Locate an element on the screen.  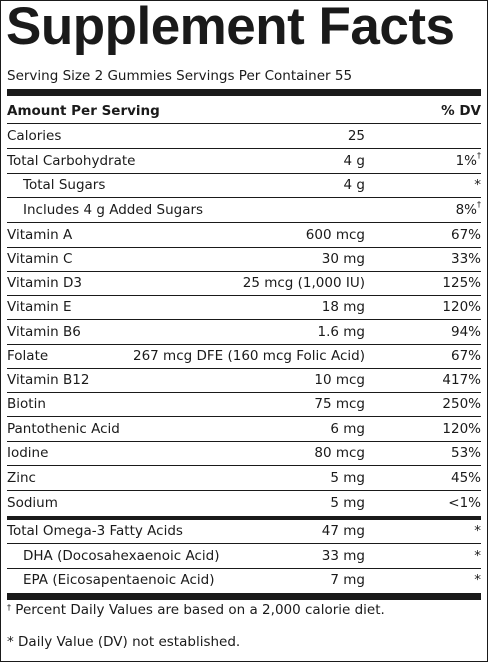
thick-divider is located at coordinates (244, 92).